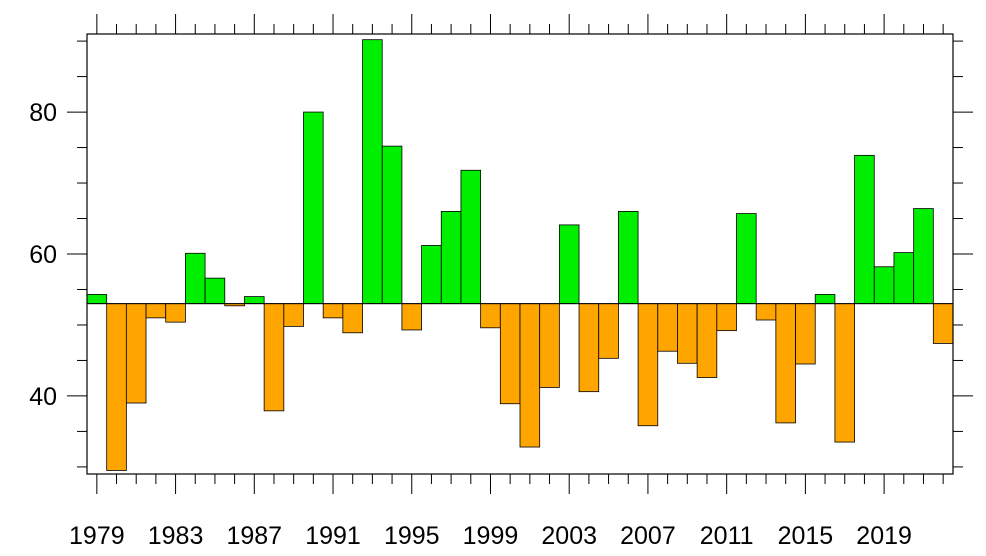 The width and height of the screenshot is (986, 556). I want to click on x-tick-label-2007: 2007, so click(648, 536).